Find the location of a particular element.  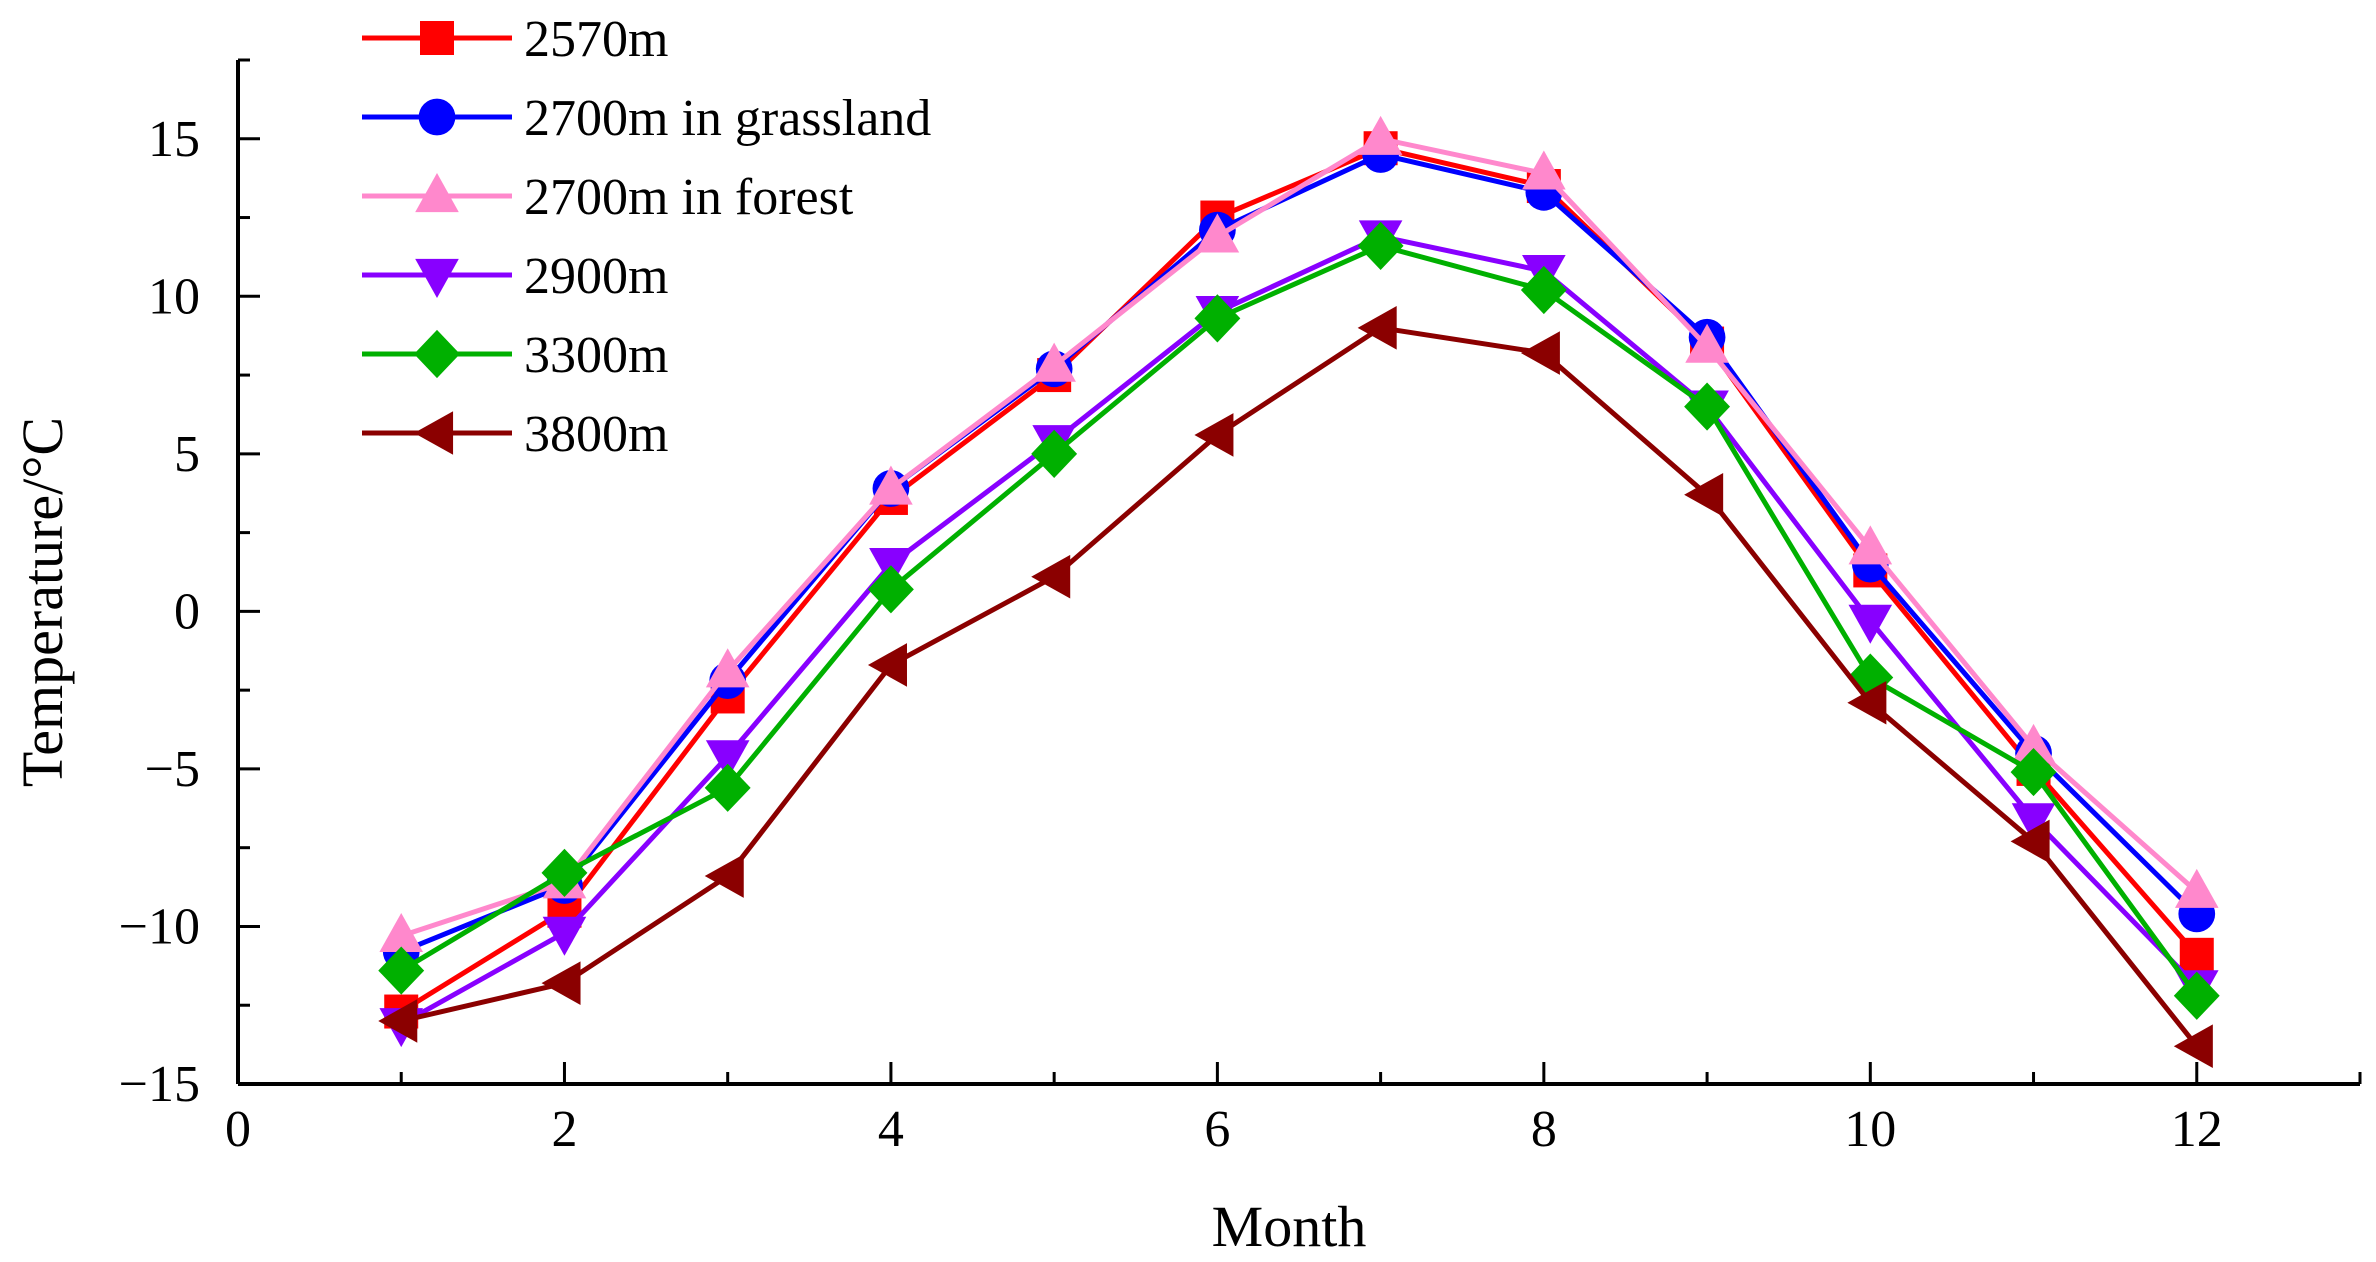

y-tick-label: 0 is located at coordinates (187, 611).